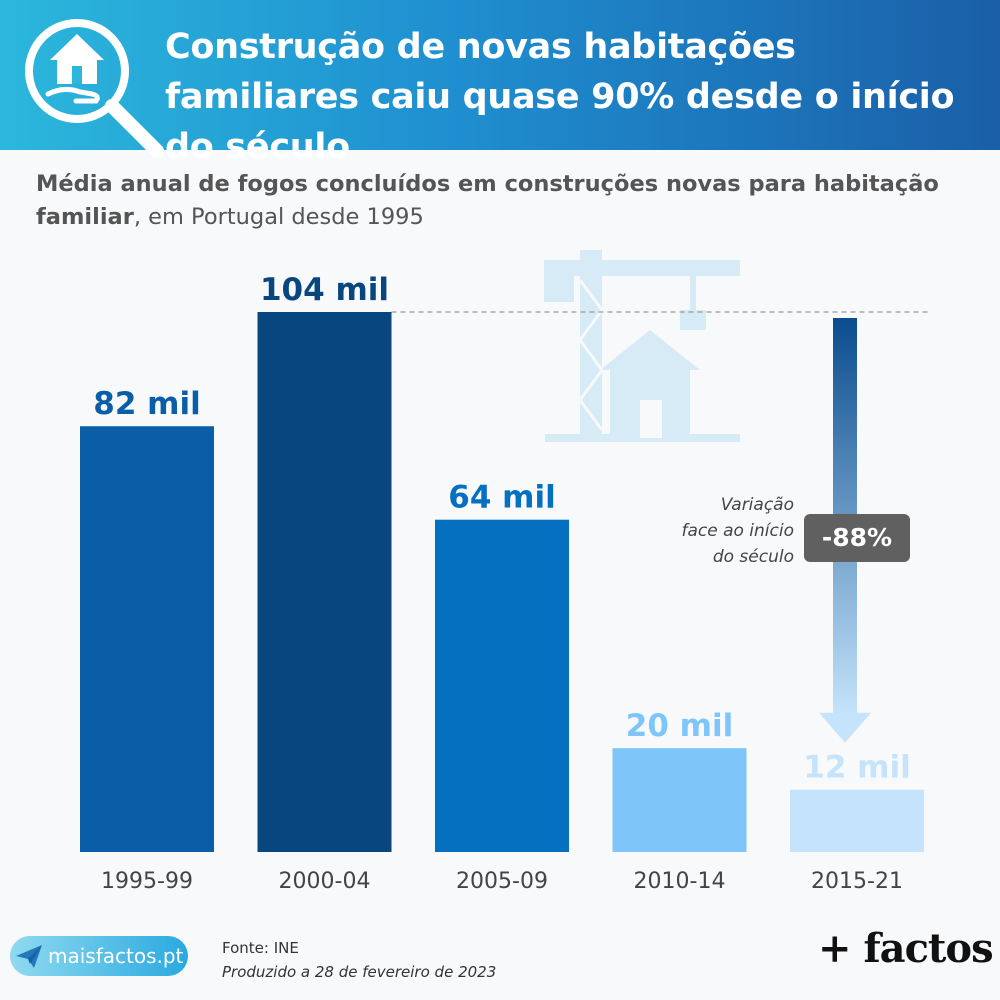 The width and height of the screenshot is (1000, 1000). I want to click on value-label: 104 mil, so click(324, 290).